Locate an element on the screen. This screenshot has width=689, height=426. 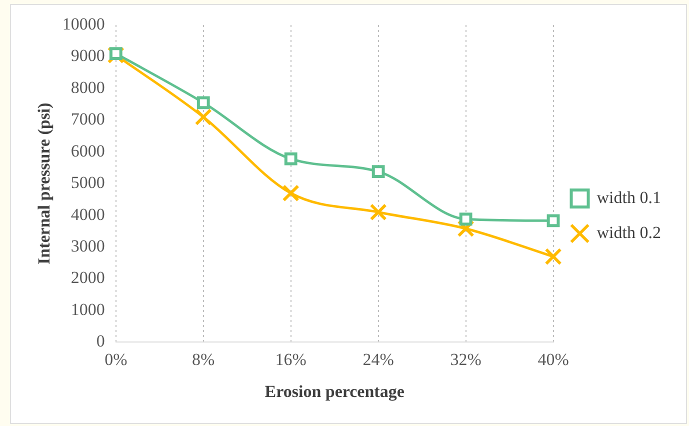
y-tick-label: 8000 is located at coordinates (87, 87).